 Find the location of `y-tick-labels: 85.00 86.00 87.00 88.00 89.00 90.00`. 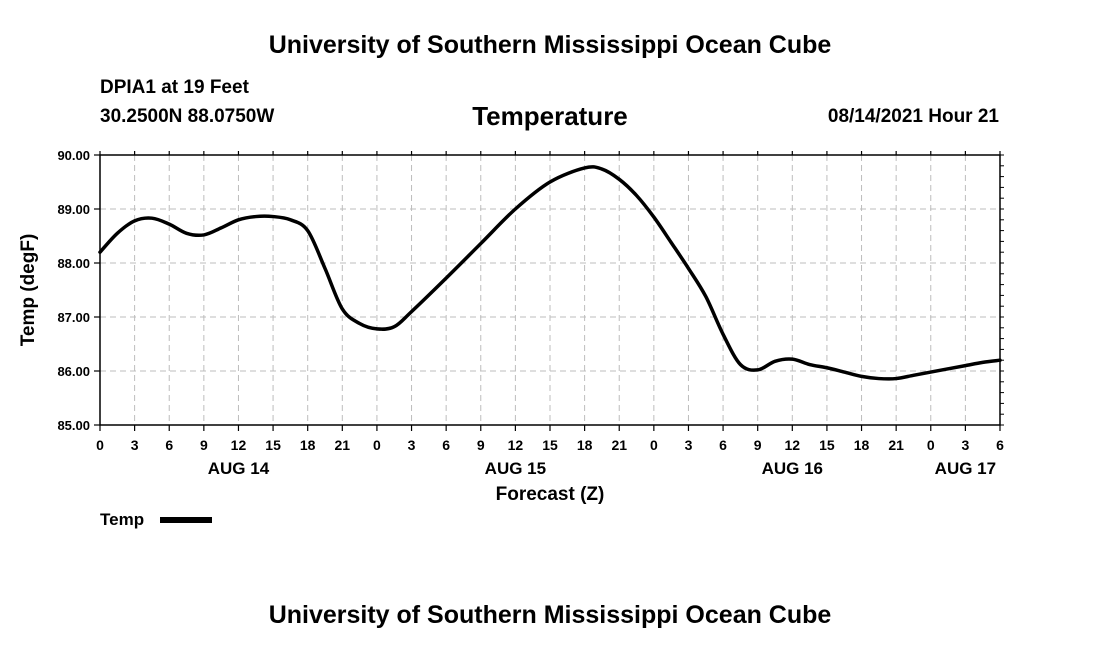

y-tick-labels: 85.00 86.00 87.00 88.00 89.00 90.00 is located at coordinates (73, 290).